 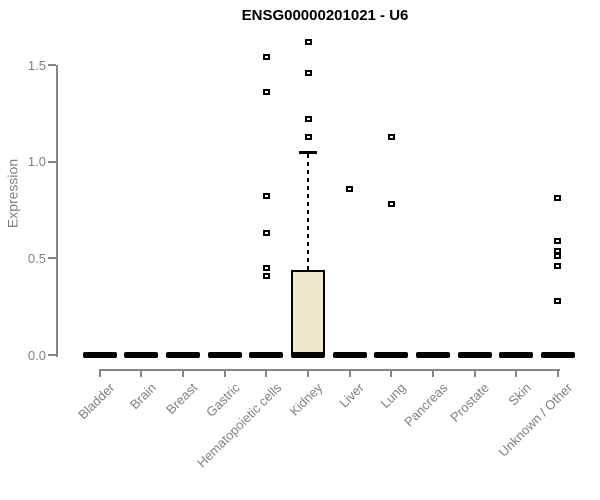 What do you see at coordinates (352, 395) in the screenshot?
I see `x-tick-label-liver: Liver` at bounding box center [352, 395].